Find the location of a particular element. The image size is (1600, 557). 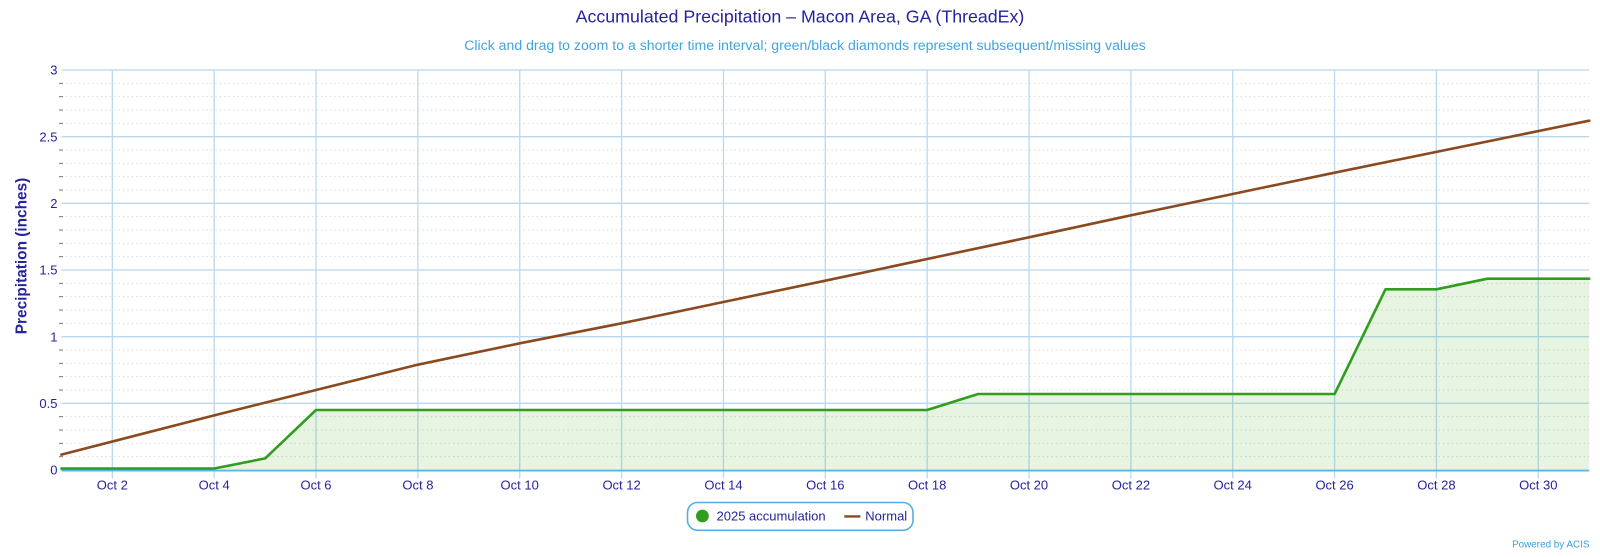

svg-text: Oct 26 is located at coordinates (1334, 485).